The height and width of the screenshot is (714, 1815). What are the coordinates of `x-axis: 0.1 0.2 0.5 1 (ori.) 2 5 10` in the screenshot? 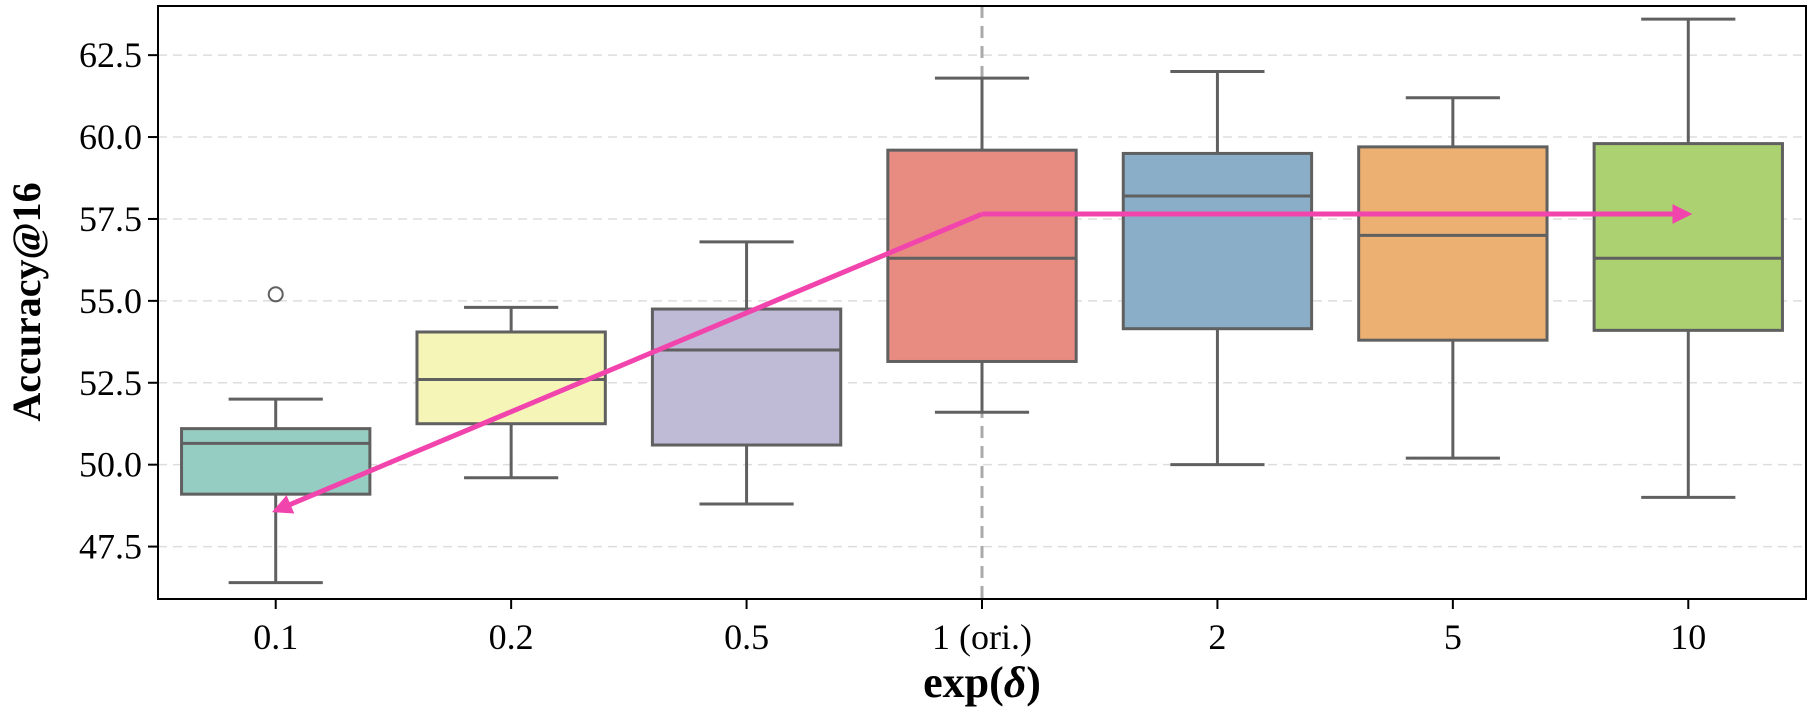 It's located at (979, 628).